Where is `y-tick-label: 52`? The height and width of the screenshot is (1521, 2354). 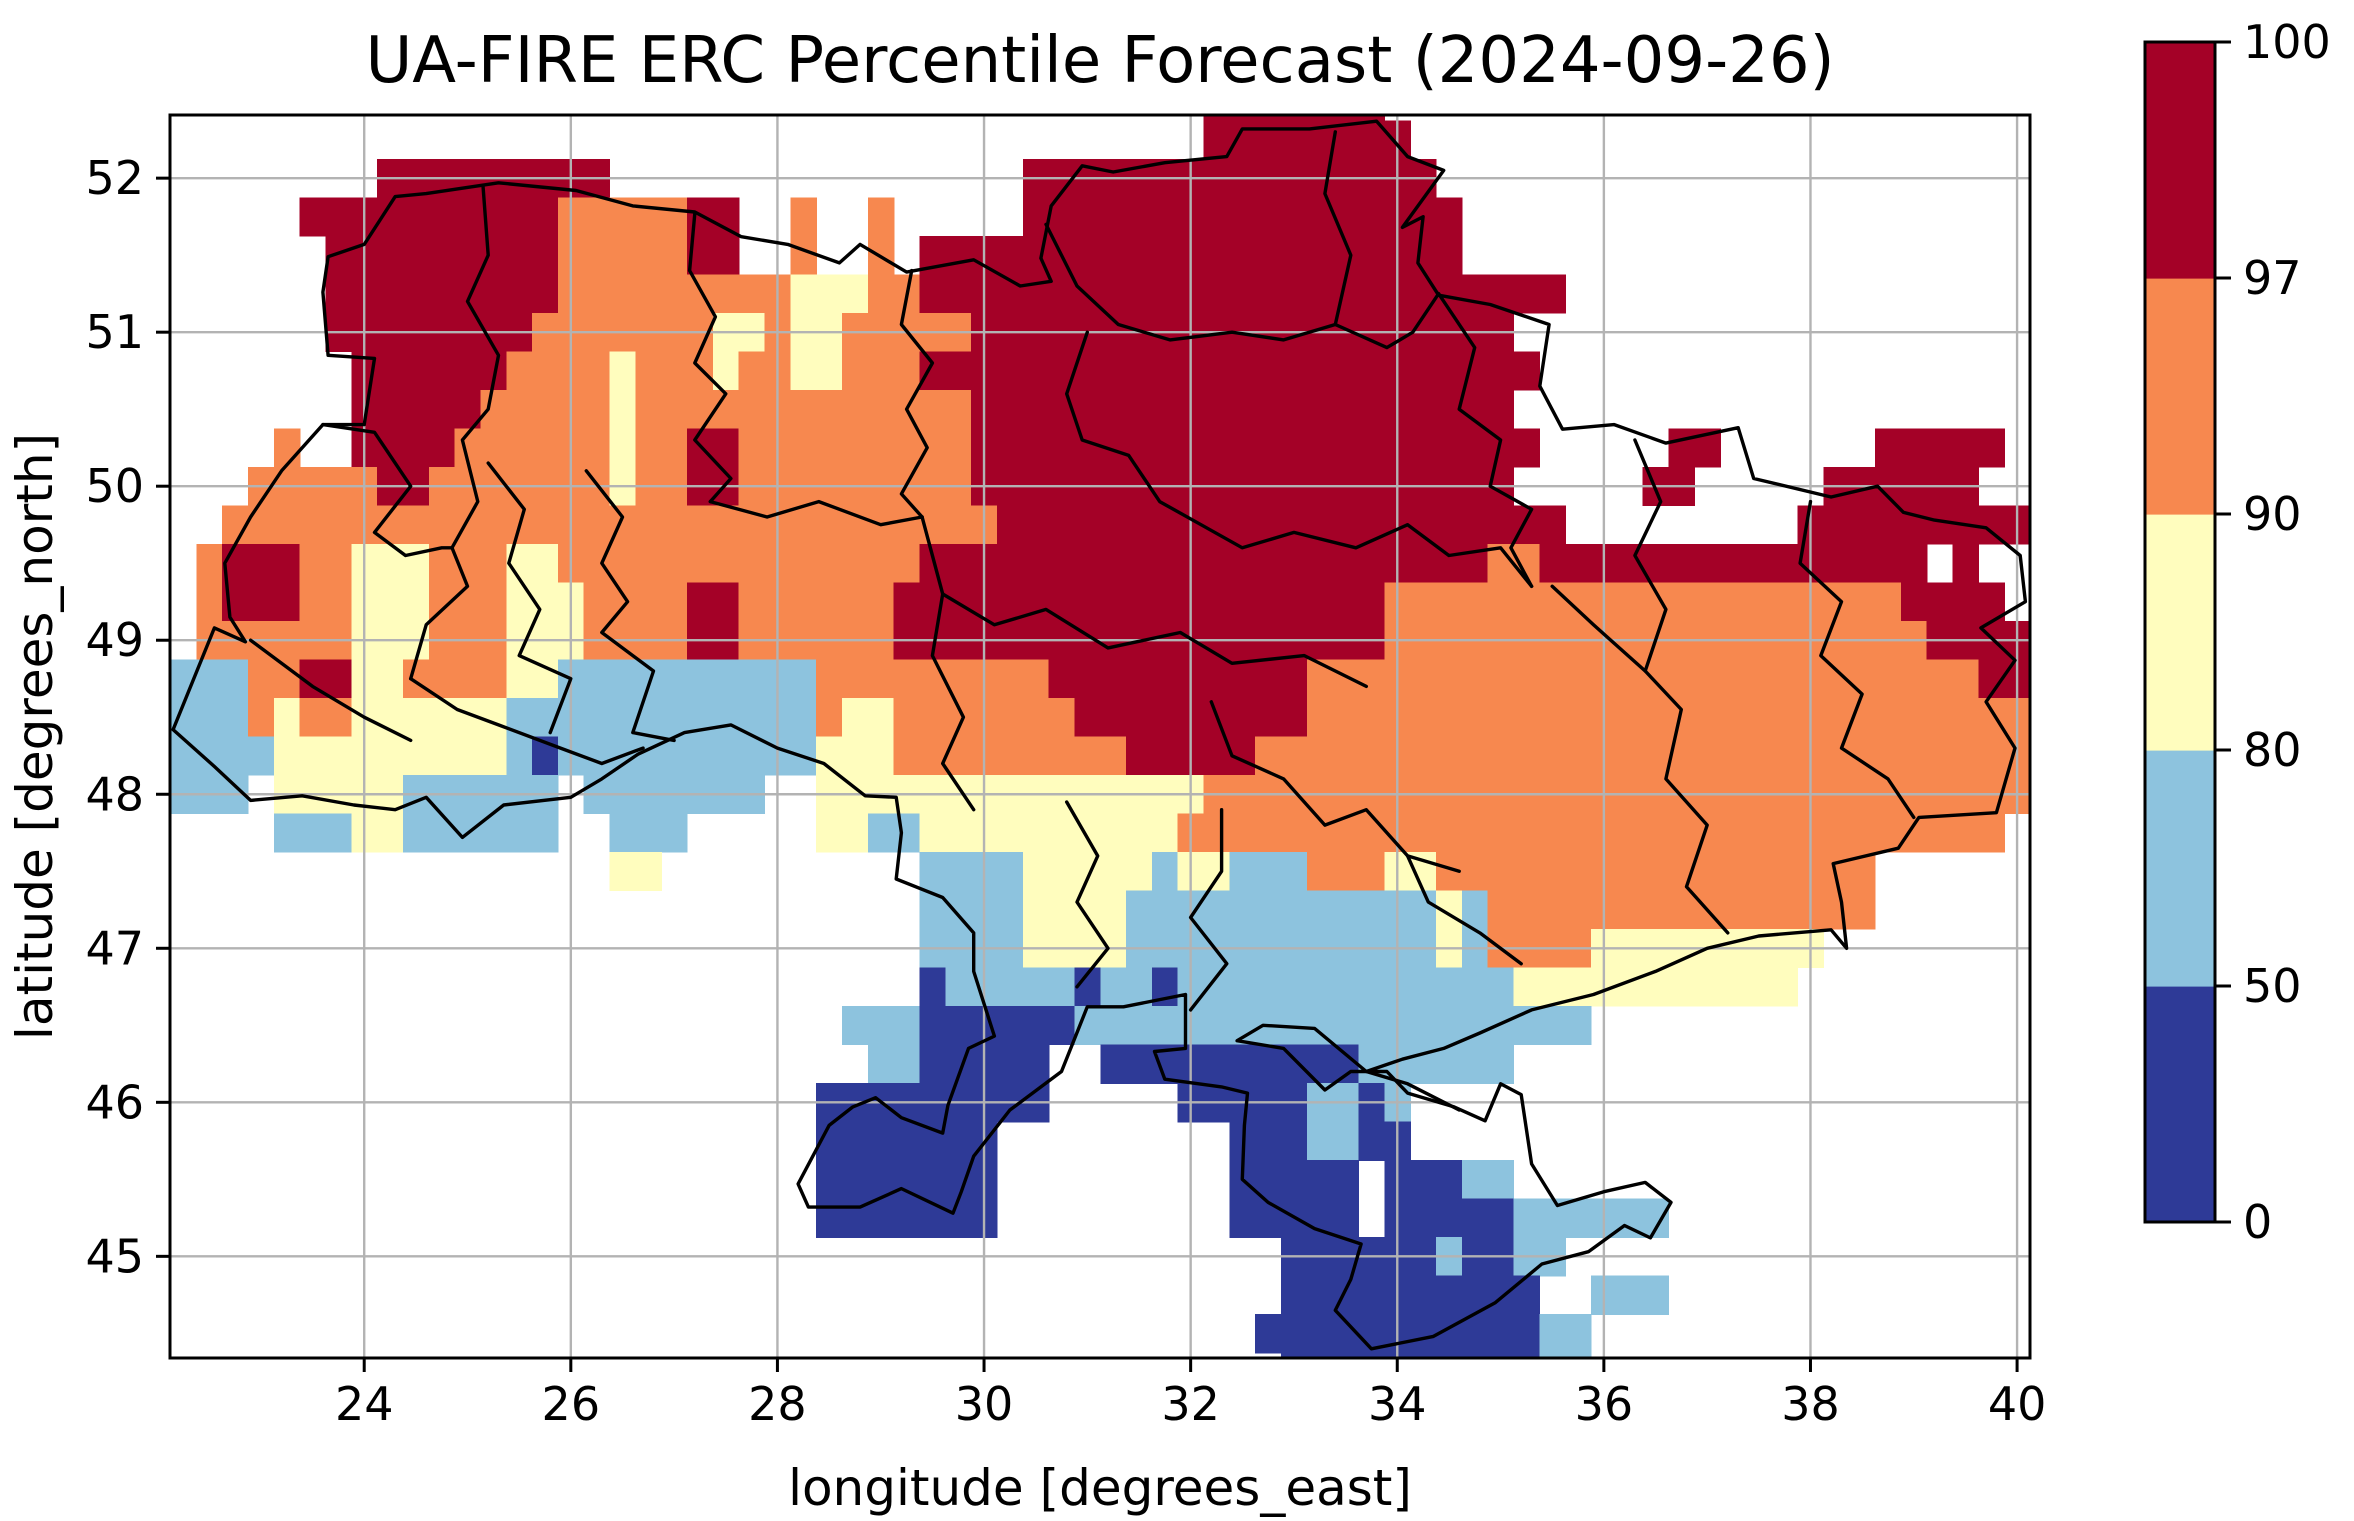 y-tick-label: 52 is located at coordinates (114, 178).